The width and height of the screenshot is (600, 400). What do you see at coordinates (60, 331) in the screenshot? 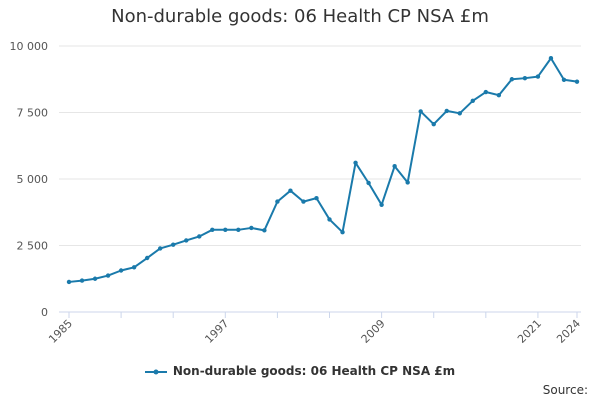
I see `x-tick-label: 1985` at bounding box center [60, 331].